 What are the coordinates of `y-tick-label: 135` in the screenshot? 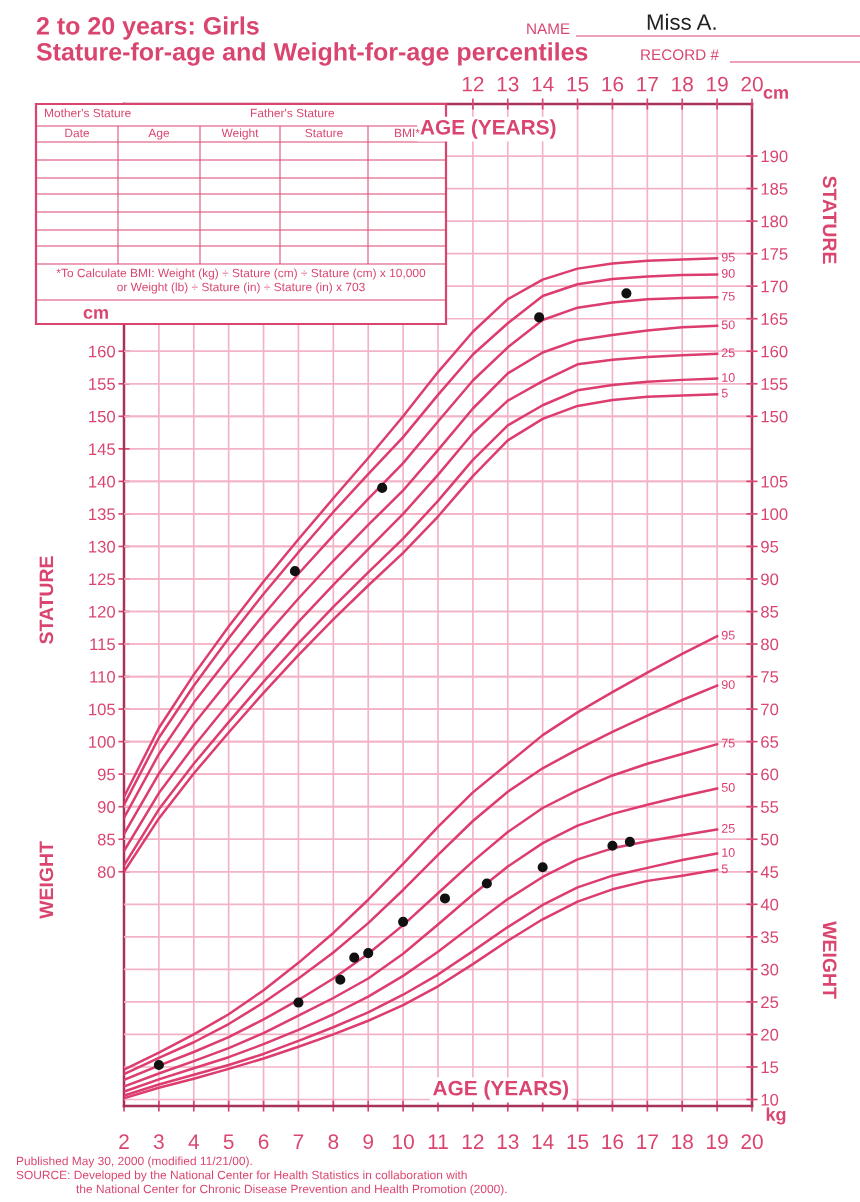 It's located at (102, 514).